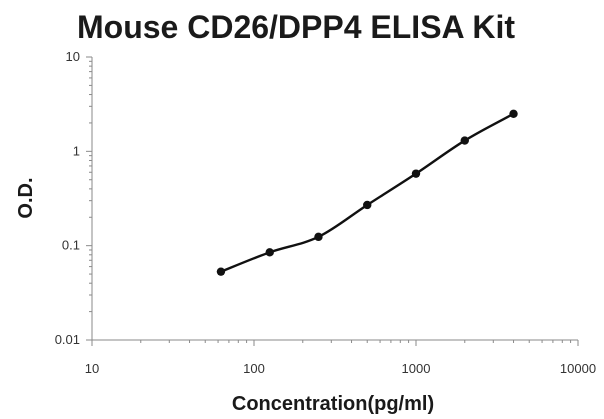  What do you see at coordinates (254, 368) in the screenshot?
I see `x-tick-label: 100` at bounding box center [254, 368].